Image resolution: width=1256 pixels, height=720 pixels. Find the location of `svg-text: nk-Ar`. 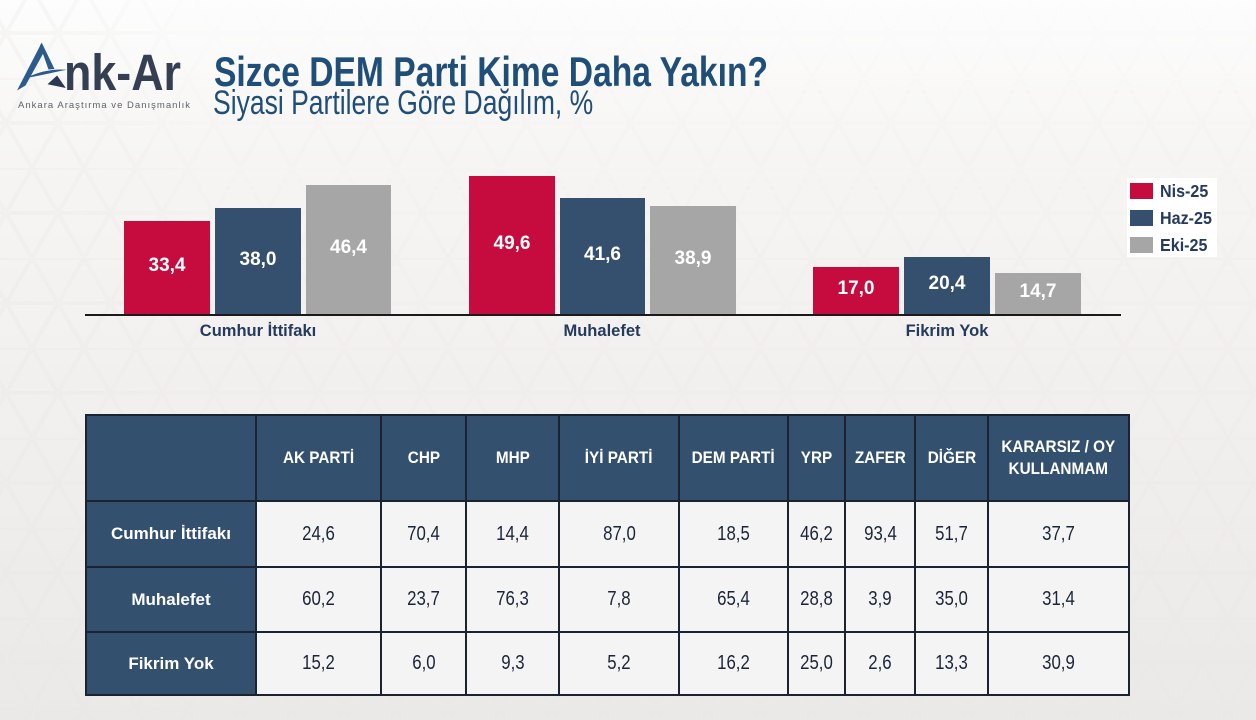

svg-text: nk-Ar is located at coordinates (122, 72).